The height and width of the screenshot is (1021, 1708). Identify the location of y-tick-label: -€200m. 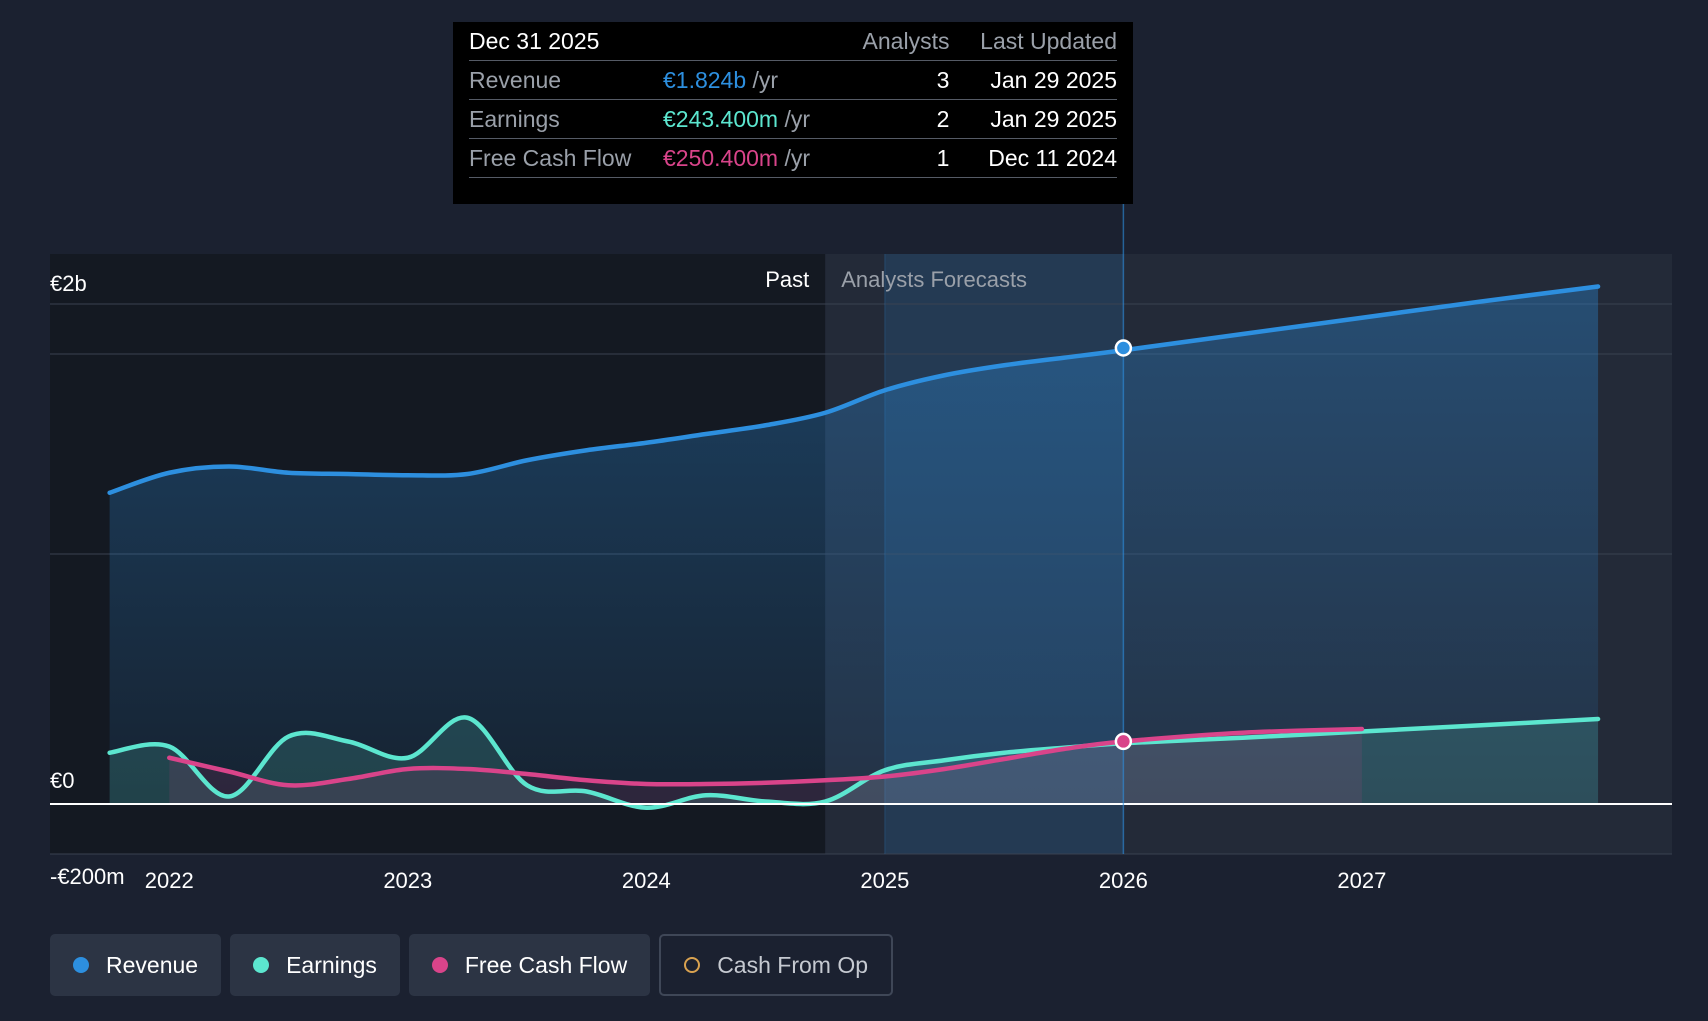
(87, 876).